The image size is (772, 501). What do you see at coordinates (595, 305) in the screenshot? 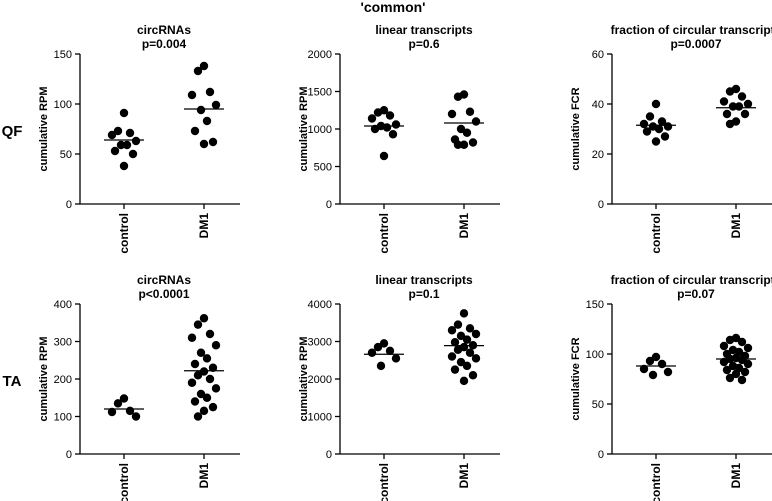
I see `y-tick-label: 150` at bounding box center [595, 305].